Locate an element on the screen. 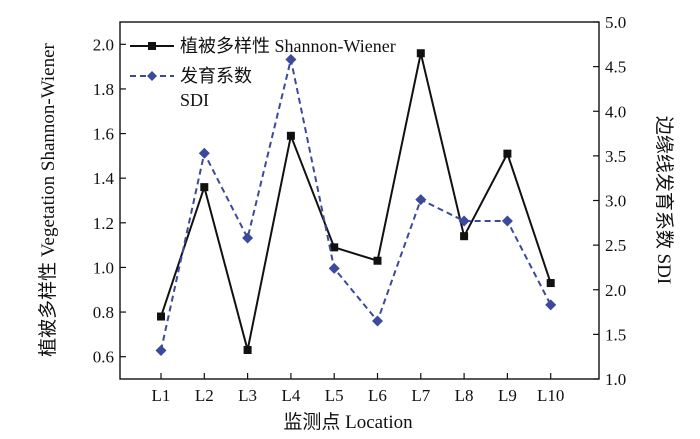  x-tick-label: L8 is located at coordinates (464, 395).